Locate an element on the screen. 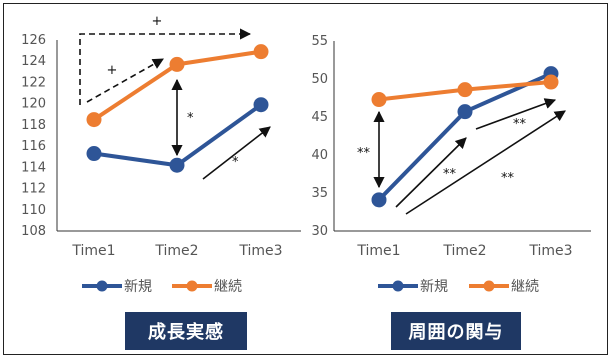 This screenshot has width=613, height=360. y-tick-label: 124 is located at coordinates (33, 61).